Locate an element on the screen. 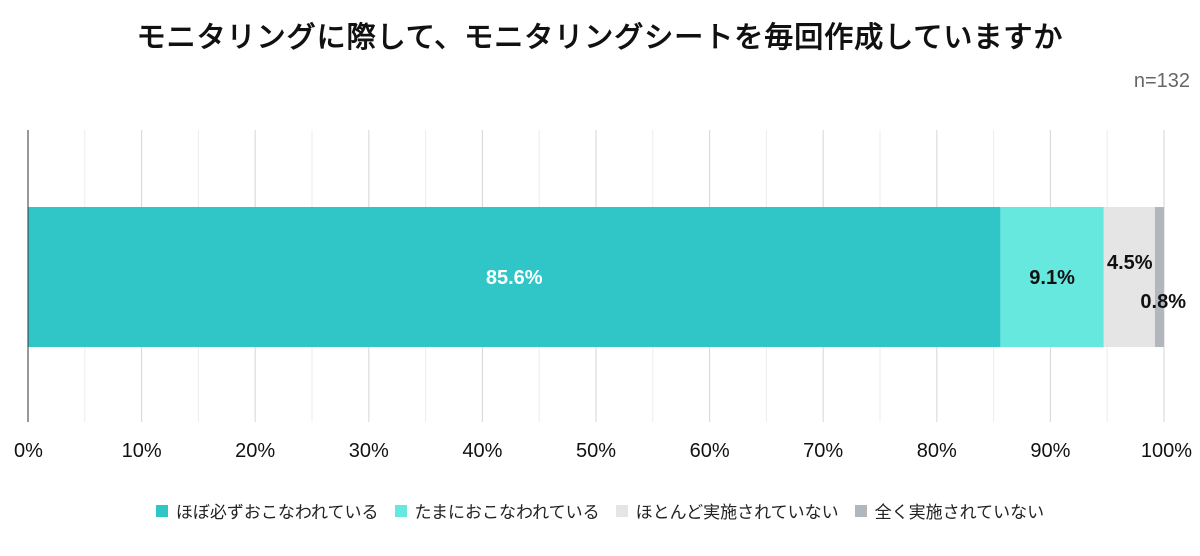  x-tick-label: 80% is located at coordinates (937, 451).